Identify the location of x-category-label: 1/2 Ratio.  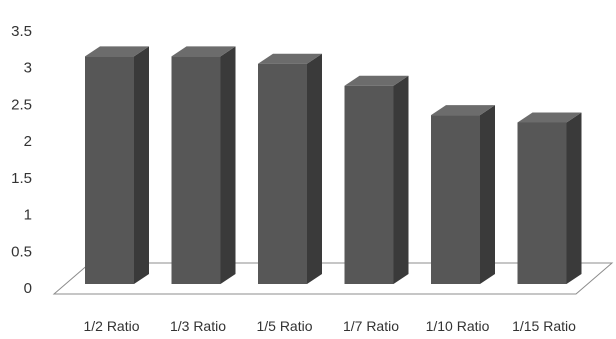
(111, 326).